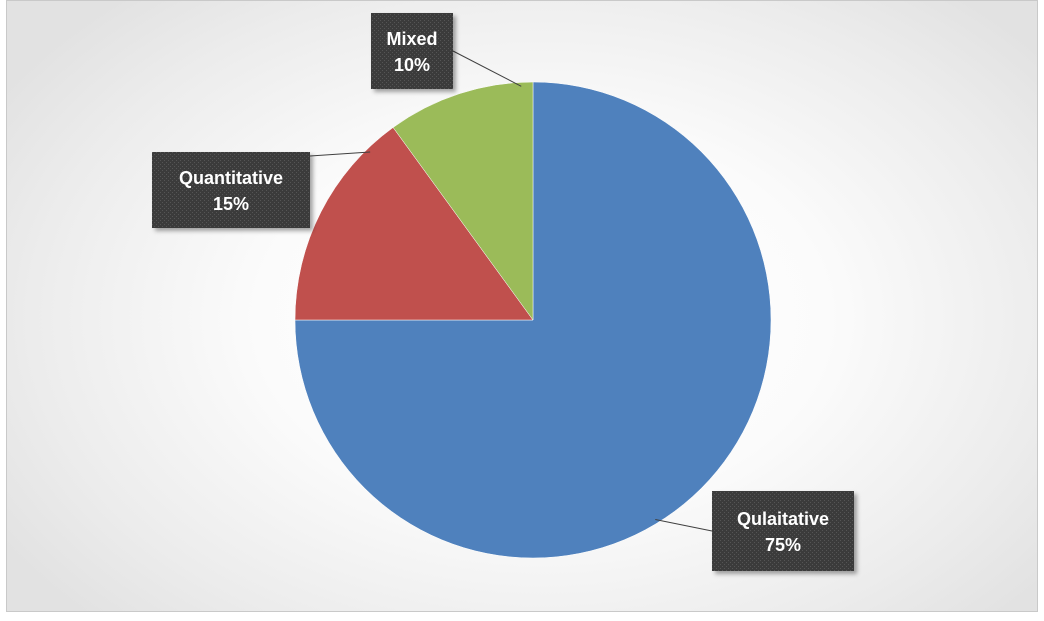 Image resolution: width=1044 pixels, height=621 pixels. Describe the element at coordinates (231, 204) in the screenshot. I see `data-label-percent: 15%` at that location.